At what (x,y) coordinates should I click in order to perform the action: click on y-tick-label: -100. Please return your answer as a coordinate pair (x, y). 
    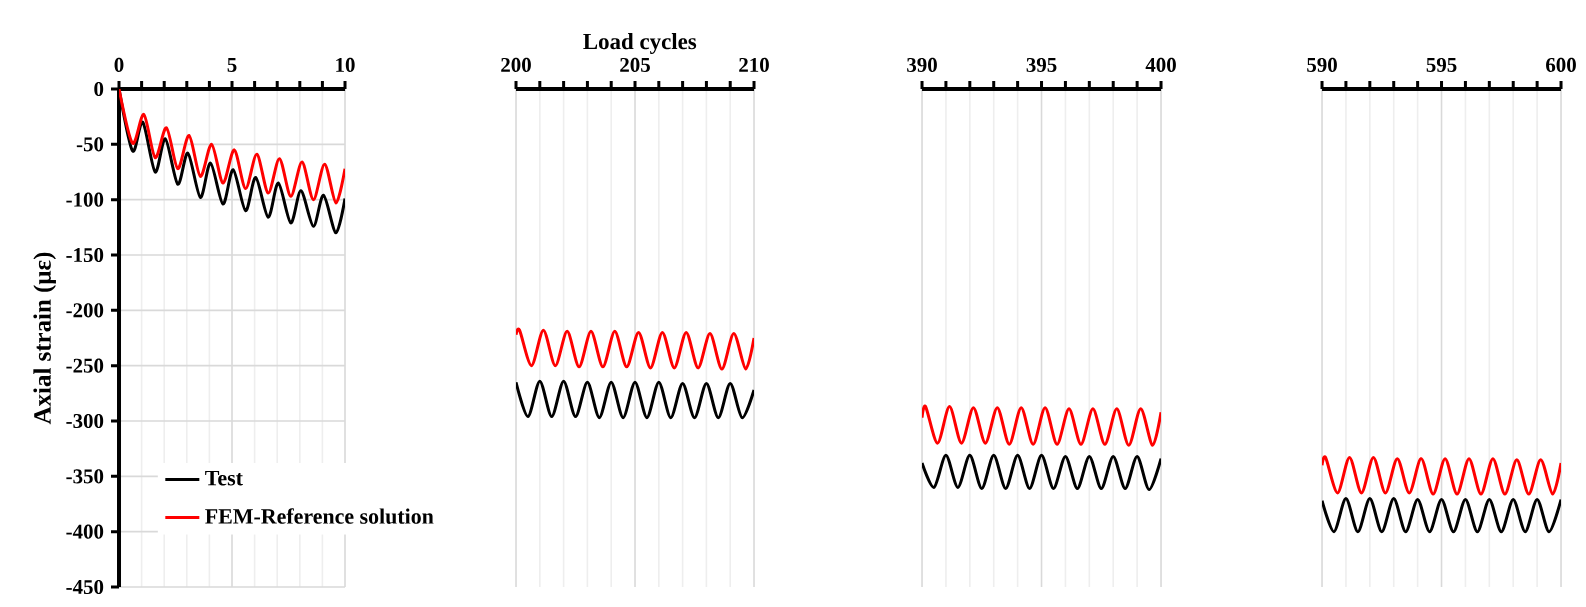
    Looking at the image, I should click on (85, 199).